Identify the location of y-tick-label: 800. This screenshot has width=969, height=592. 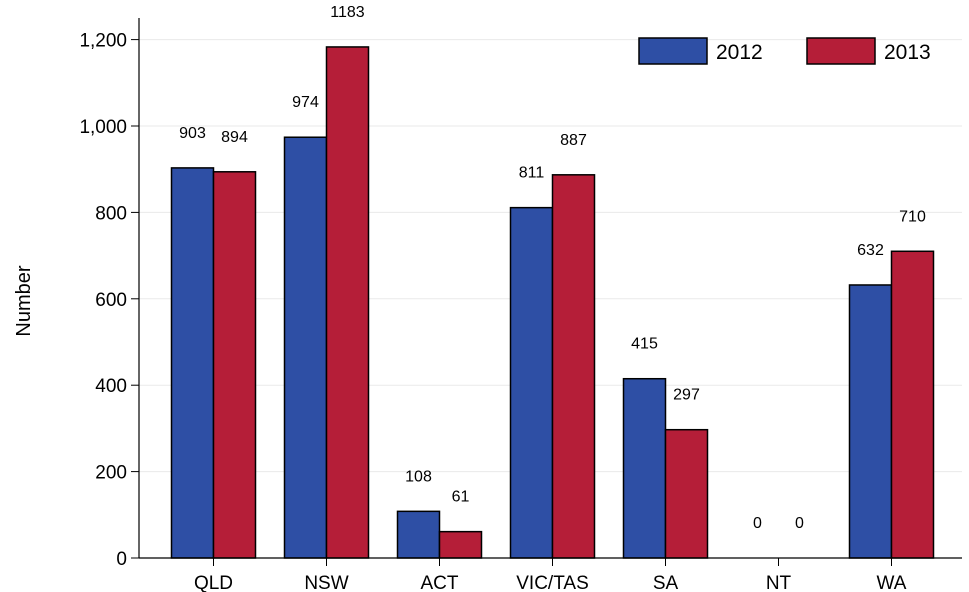
(111, 213).